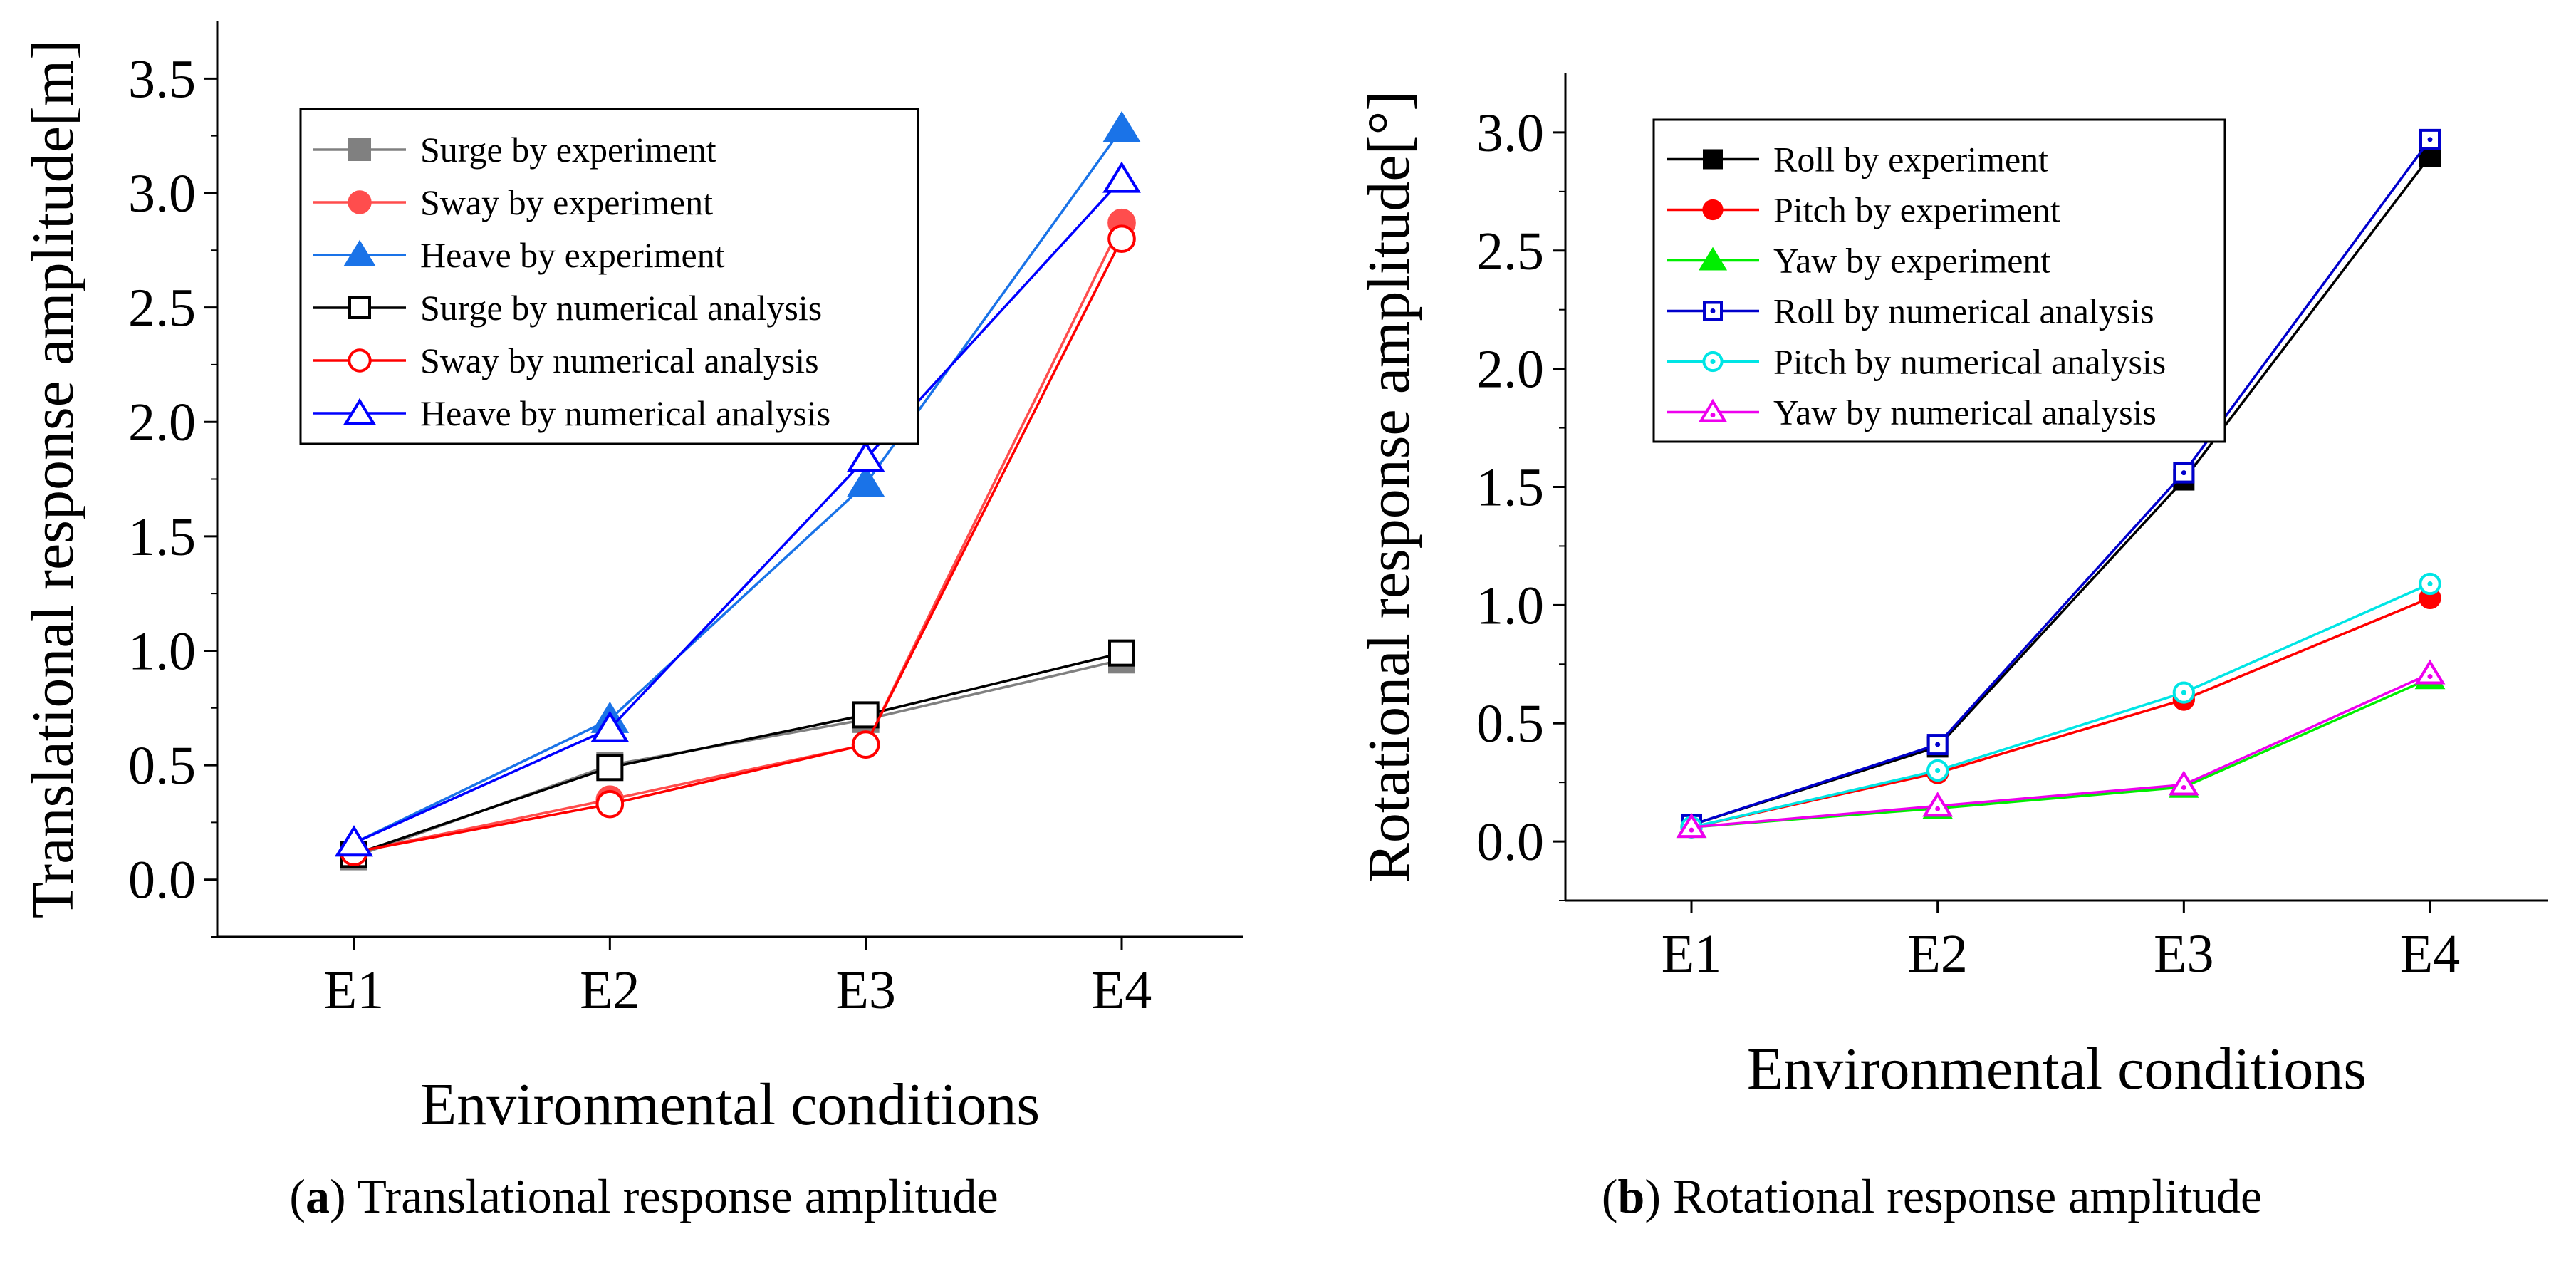  What do you see at coordinates (1691, 826) in the screenshot?
I see `chart1-series-yaw-by-numerical-analysis-point-e1` at bounding box center [1691, 826].